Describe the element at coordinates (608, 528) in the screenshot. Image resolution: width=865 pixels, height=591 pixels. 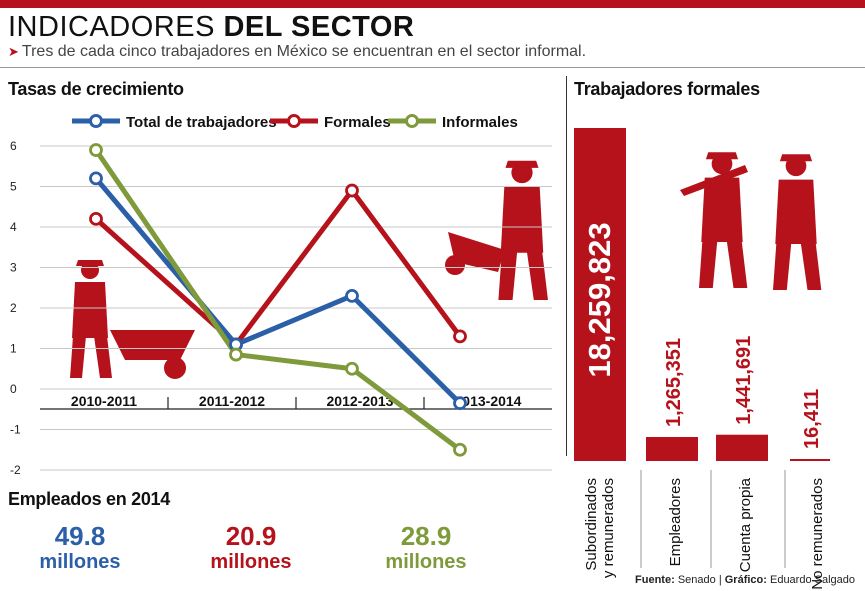
I see `bar-category-label: y remunerados` at that location.